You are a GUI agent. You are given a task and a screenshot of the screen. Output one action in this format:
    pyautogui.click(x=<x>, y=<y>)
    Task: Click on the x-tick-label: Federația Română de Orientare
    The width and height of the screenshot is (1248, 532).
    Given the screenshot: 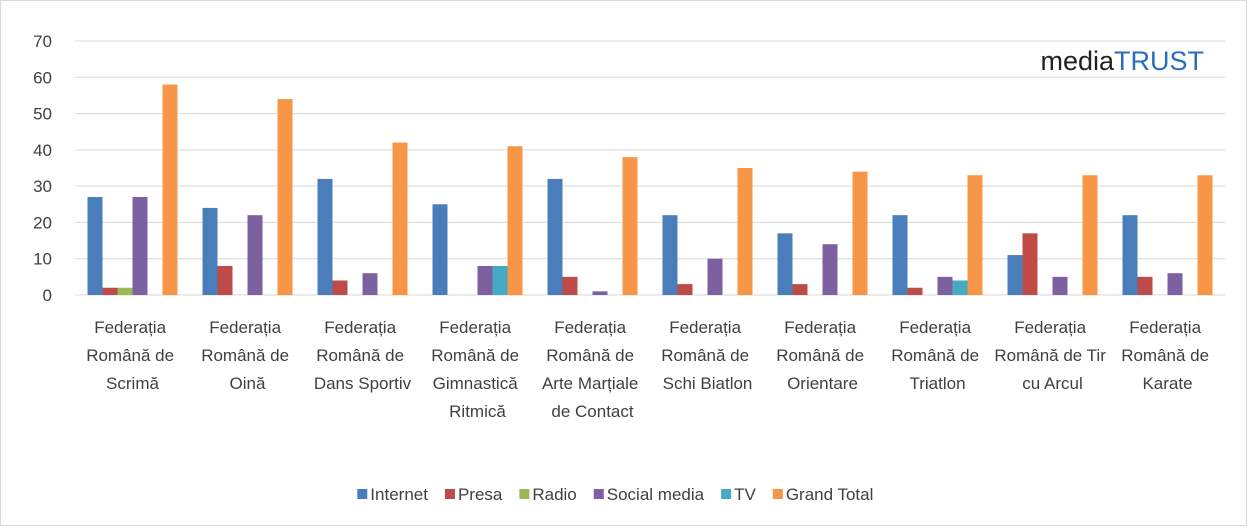 What is the action you would take?
    pyautogui.click(x=822, y=355)
    